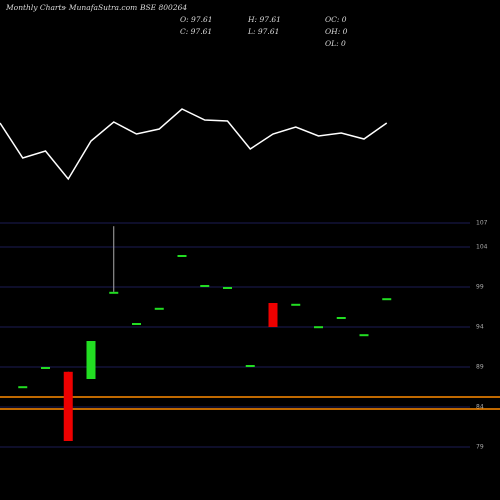 The height and width of the screenshot is (500, 500). Describe the element at coordinates (196, 19) in the screenshot. I see `info: O: 97.61` at that location.